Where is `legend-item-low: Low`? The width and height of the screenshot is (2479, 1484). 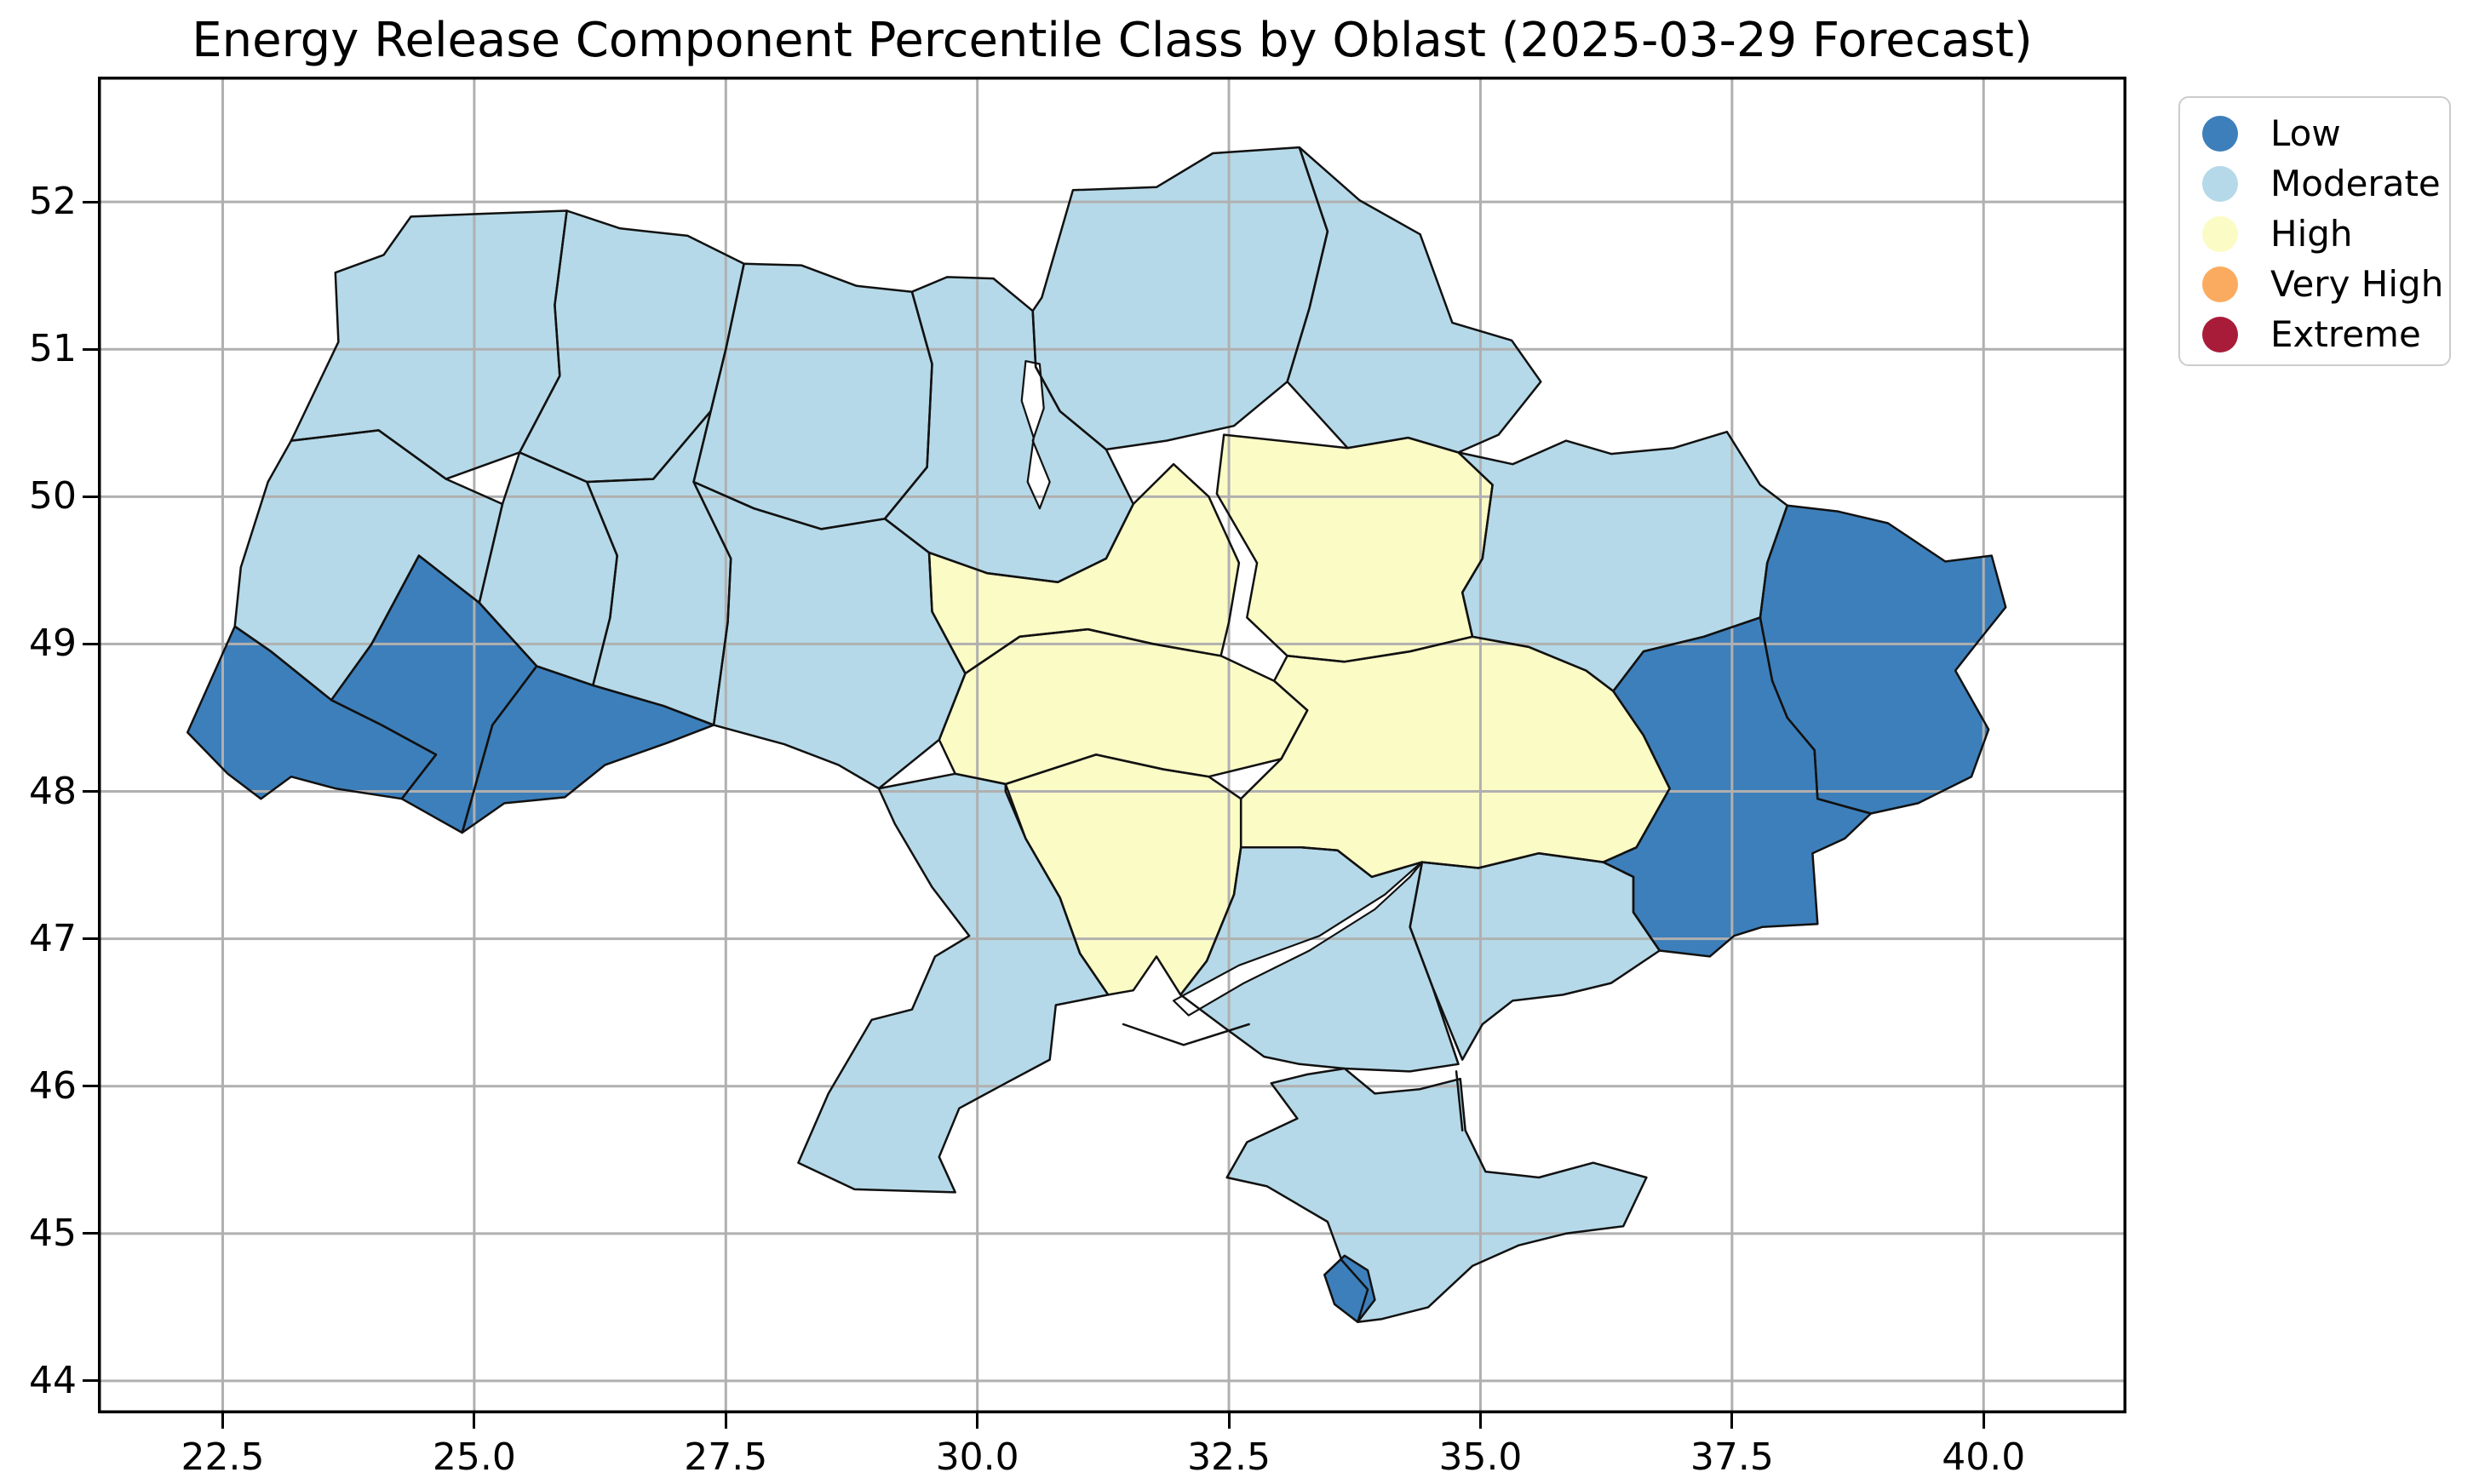
legend-item-low: Low is located at coordinates (2314, 133).